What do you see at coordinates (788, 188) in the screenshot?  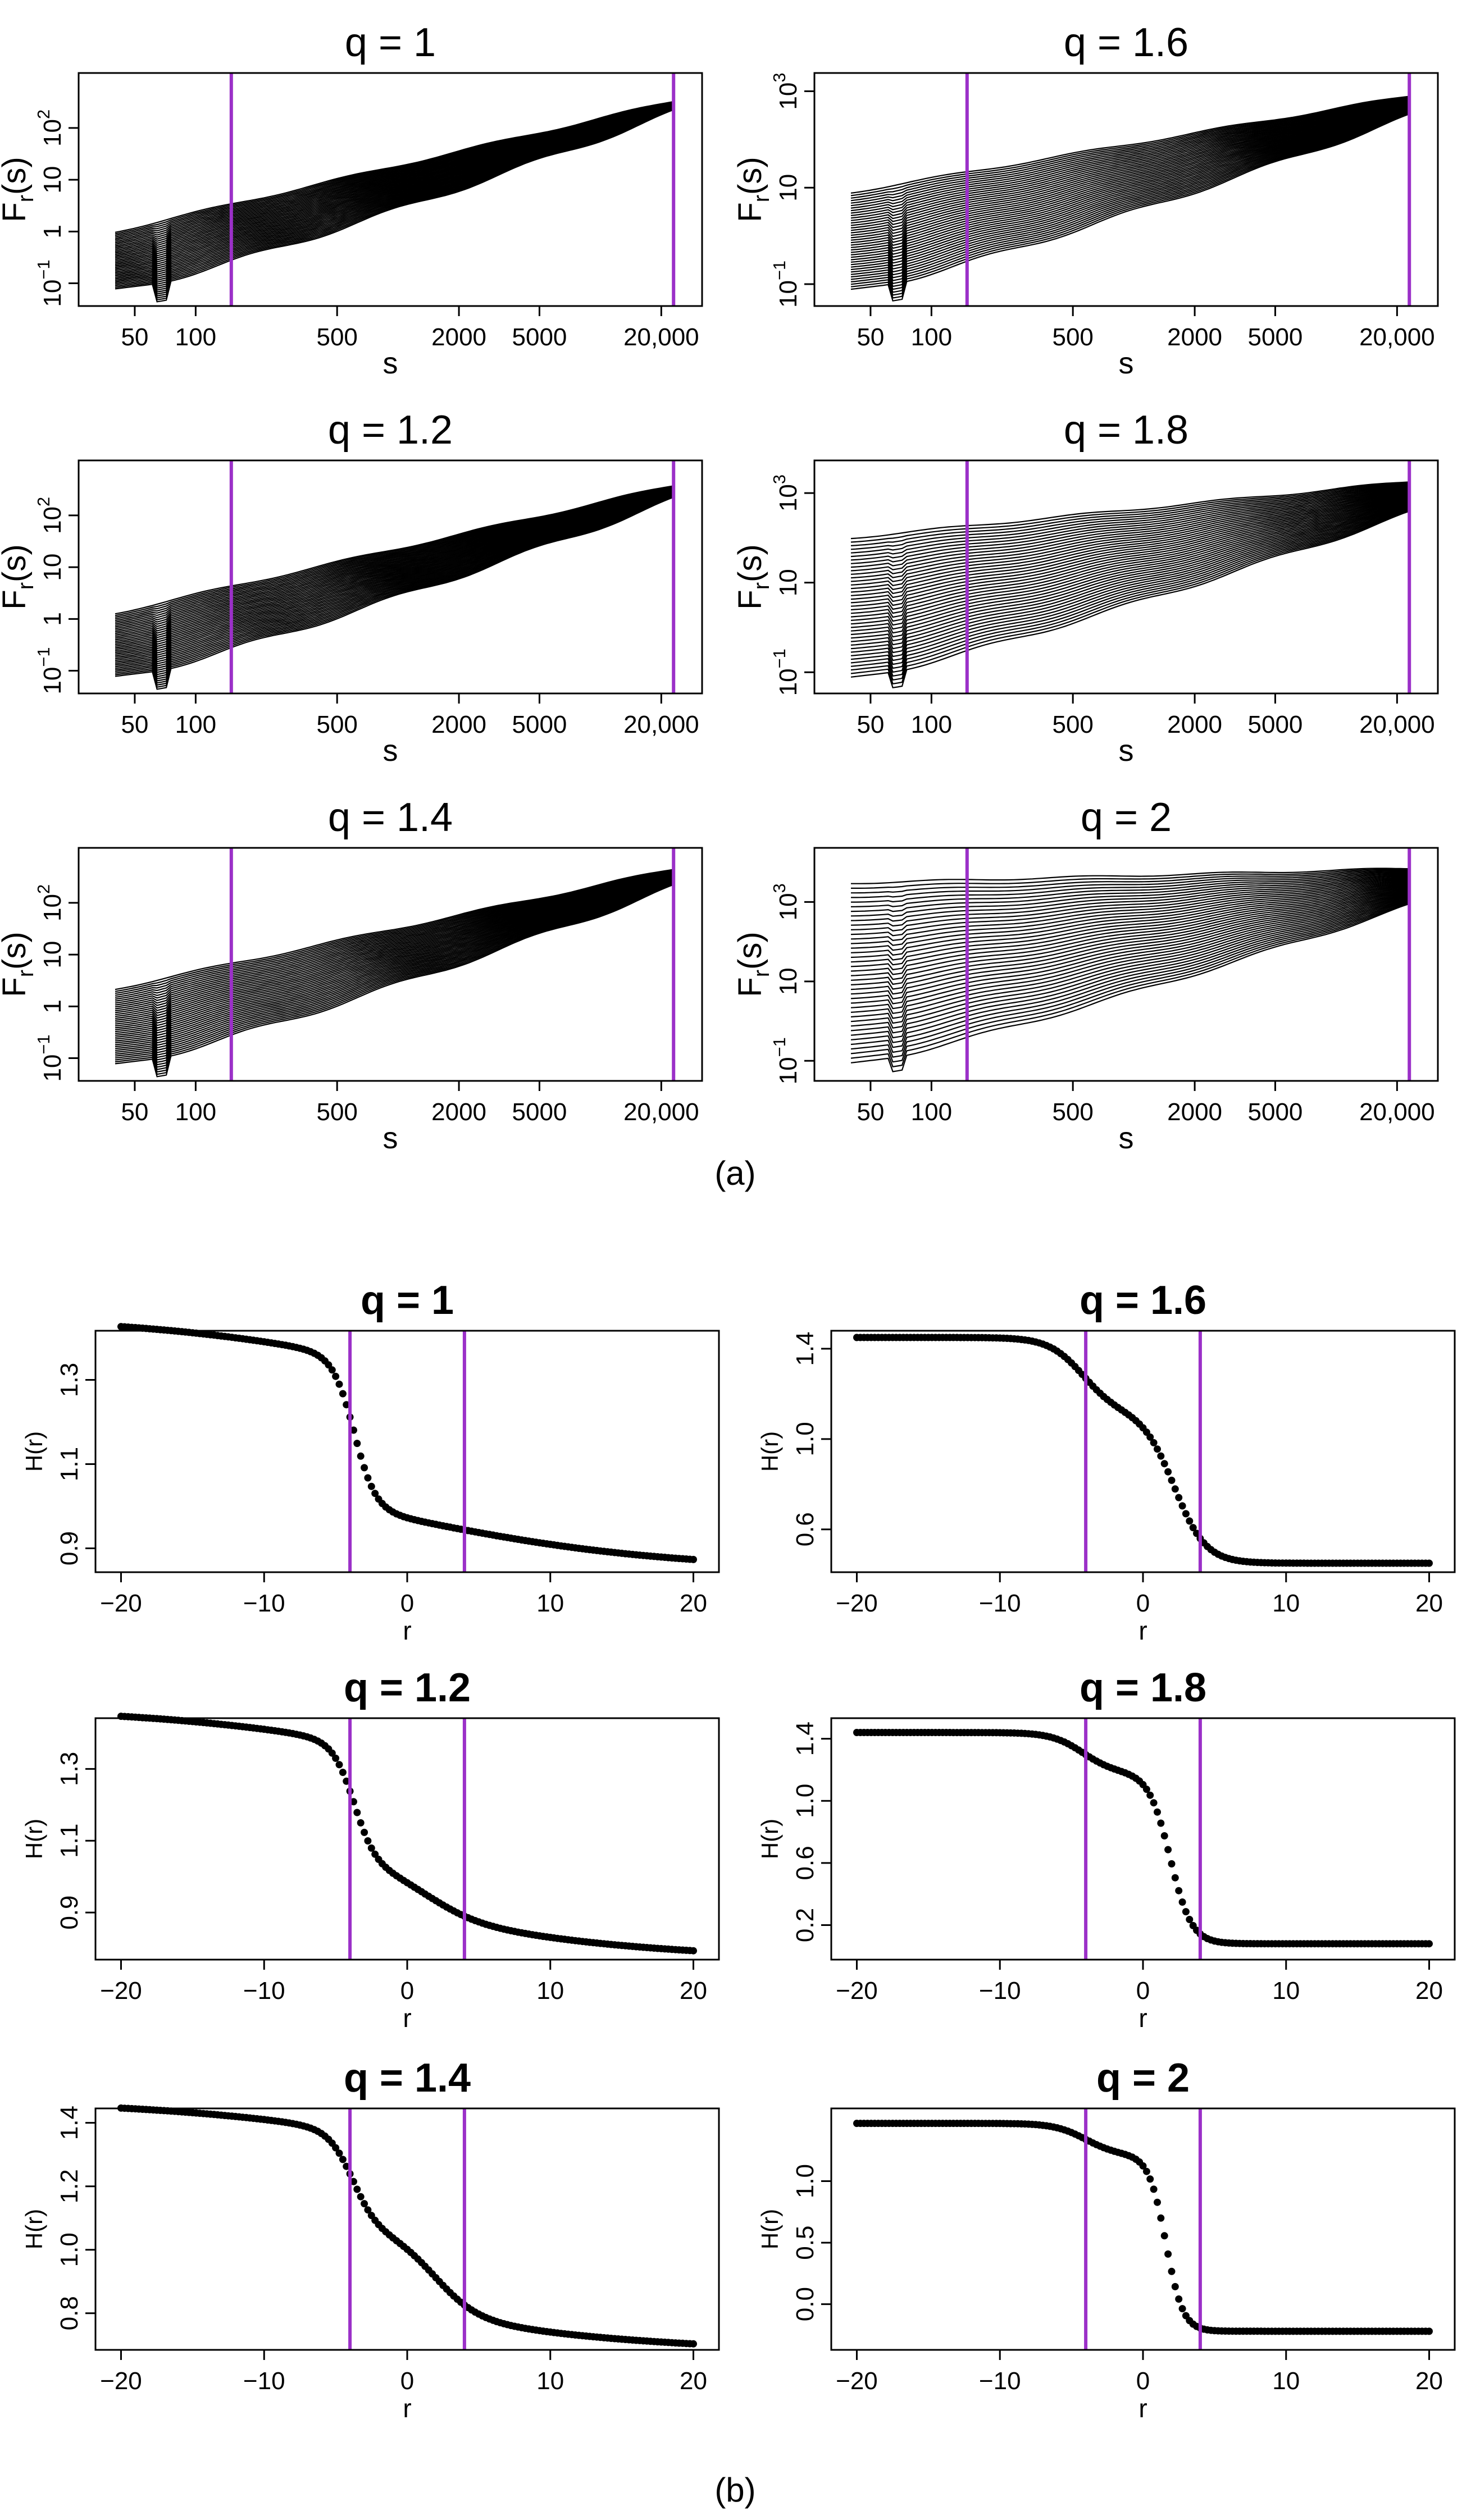 I see `y-tick-label: 10` at bounding box center [788, 188].